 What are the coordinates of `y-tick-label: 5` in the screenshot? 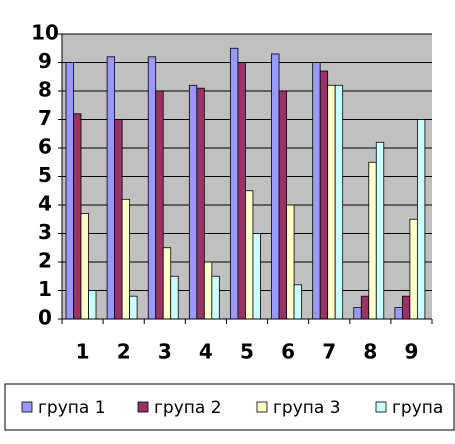 It's located at (45, 175).